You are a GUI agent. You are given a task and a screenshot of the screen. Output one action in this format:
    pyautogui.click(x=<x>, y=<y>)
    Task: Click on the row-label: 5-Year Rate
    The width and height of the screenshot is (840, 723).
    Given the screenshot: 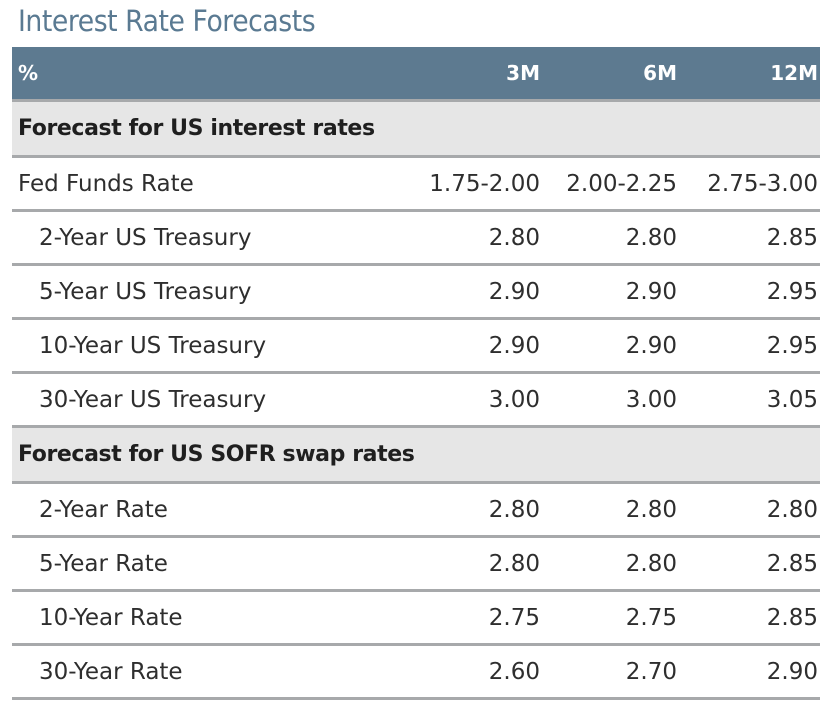 What is the action you would take?
    pyautogui.click(x=212, y=564)
    